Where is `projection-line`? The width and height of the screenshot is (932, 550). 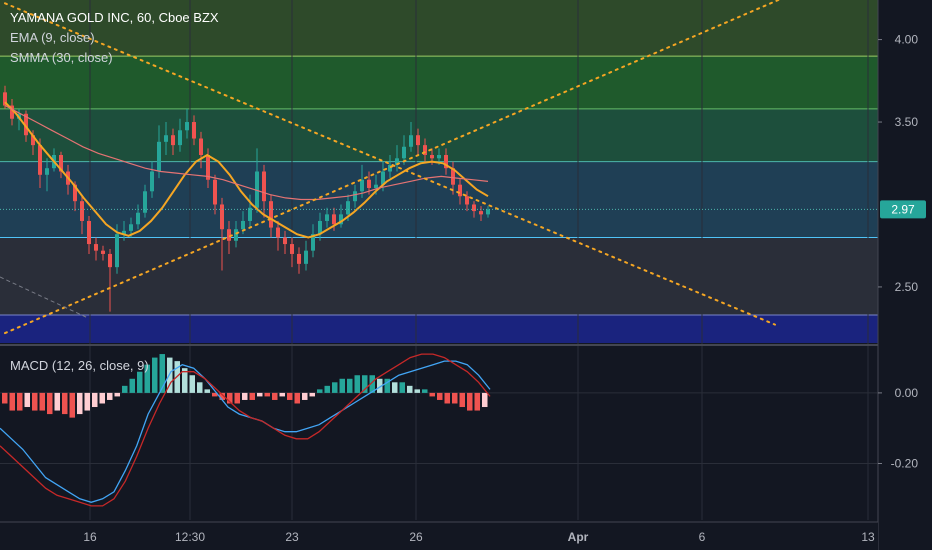 projection-line is located at coordinates (44, 297).